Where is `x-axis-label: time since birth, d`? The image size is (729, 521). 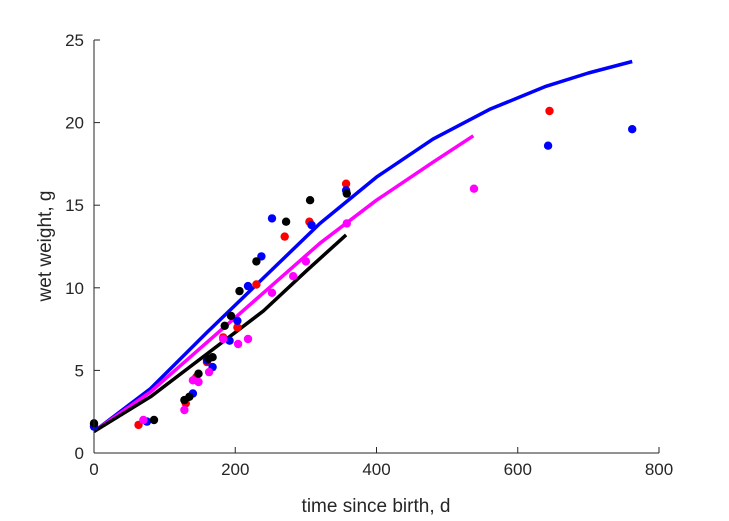 x-axis-label: time since birth, d is located at coordinates (376, 506).